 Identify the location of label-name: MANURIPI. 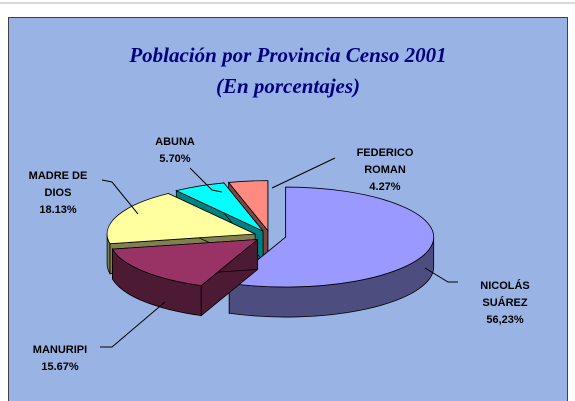
(60, 350).